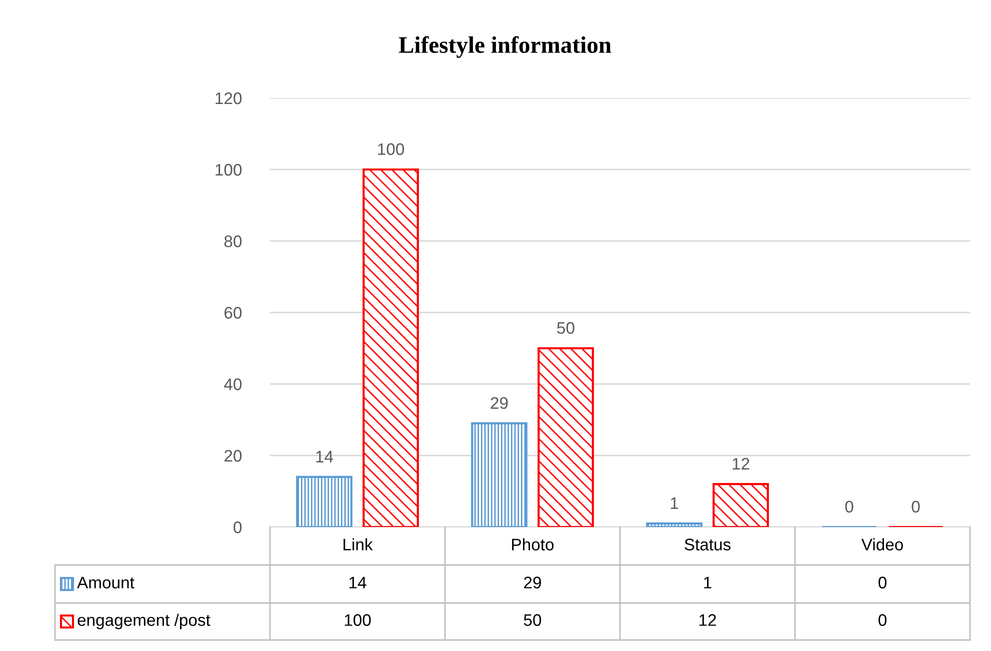 Image resolution: width=991 pixels, height=651 pixels. I want to click on data-label: 29, so click(532, 582).